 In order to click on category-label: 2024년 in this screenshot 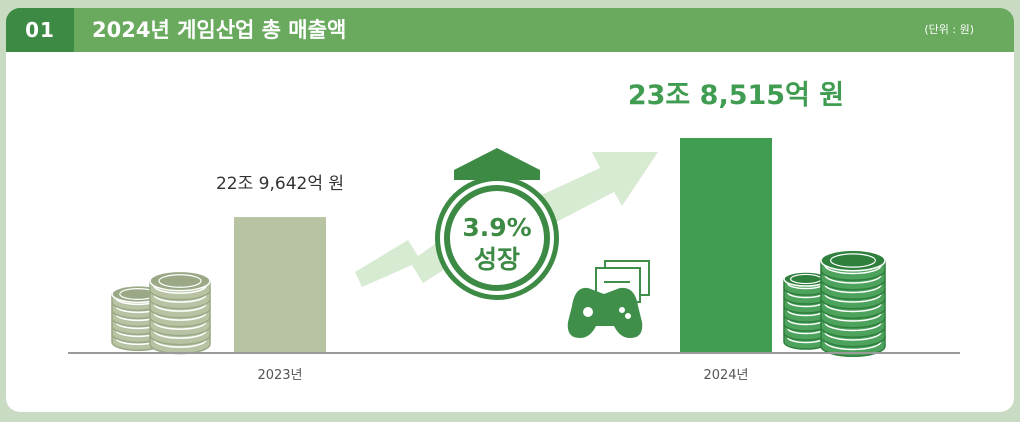, I will do `click(725, 375)`.